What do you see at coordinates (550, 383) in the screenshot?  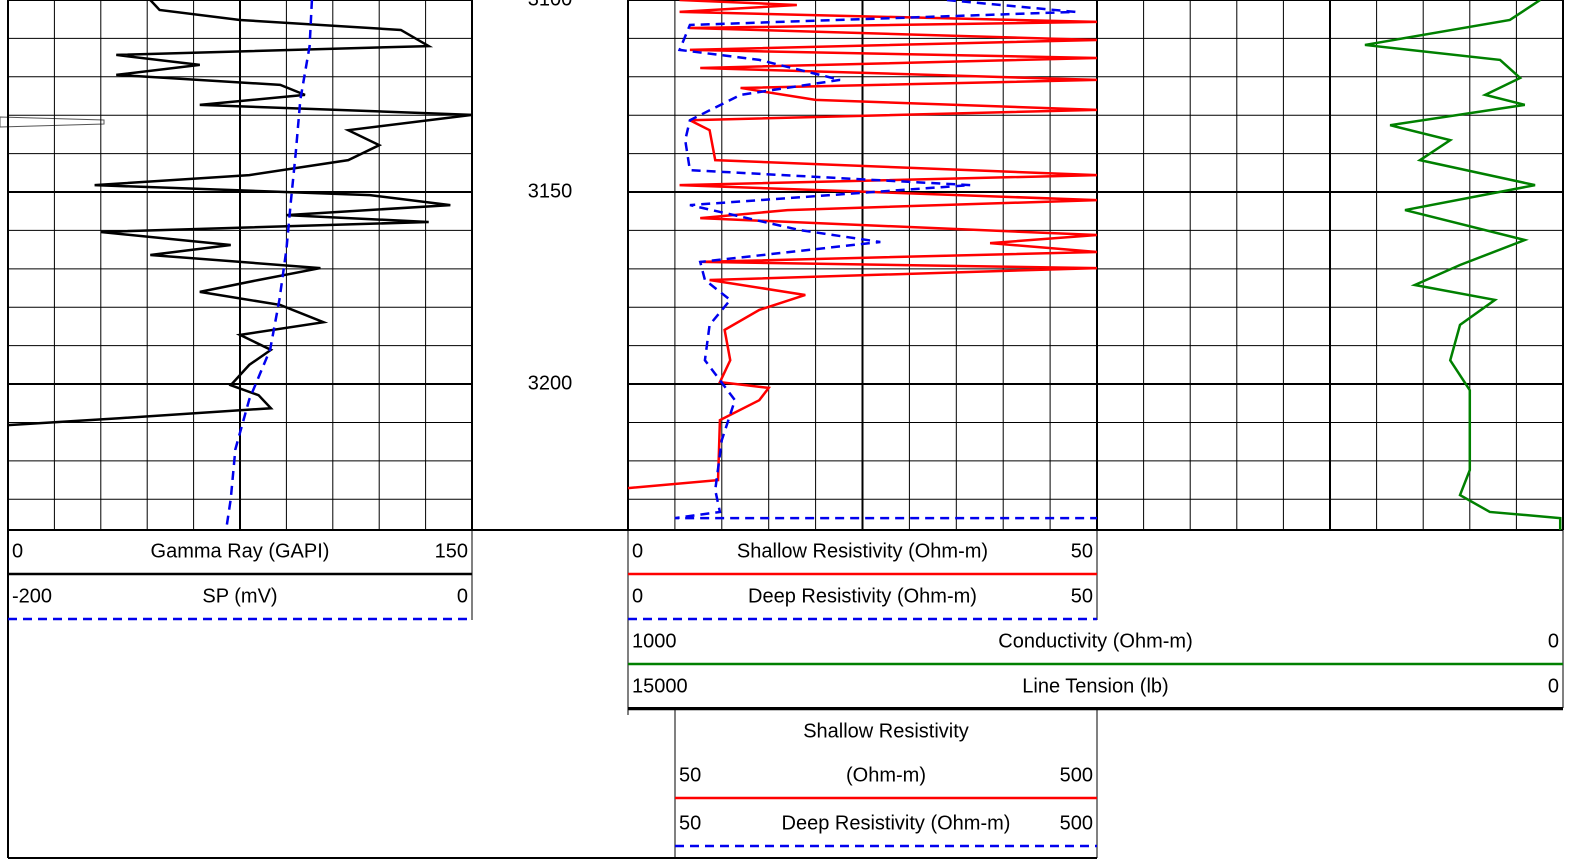 I see `depth-label: 3200` at bounding box center [550, 383].